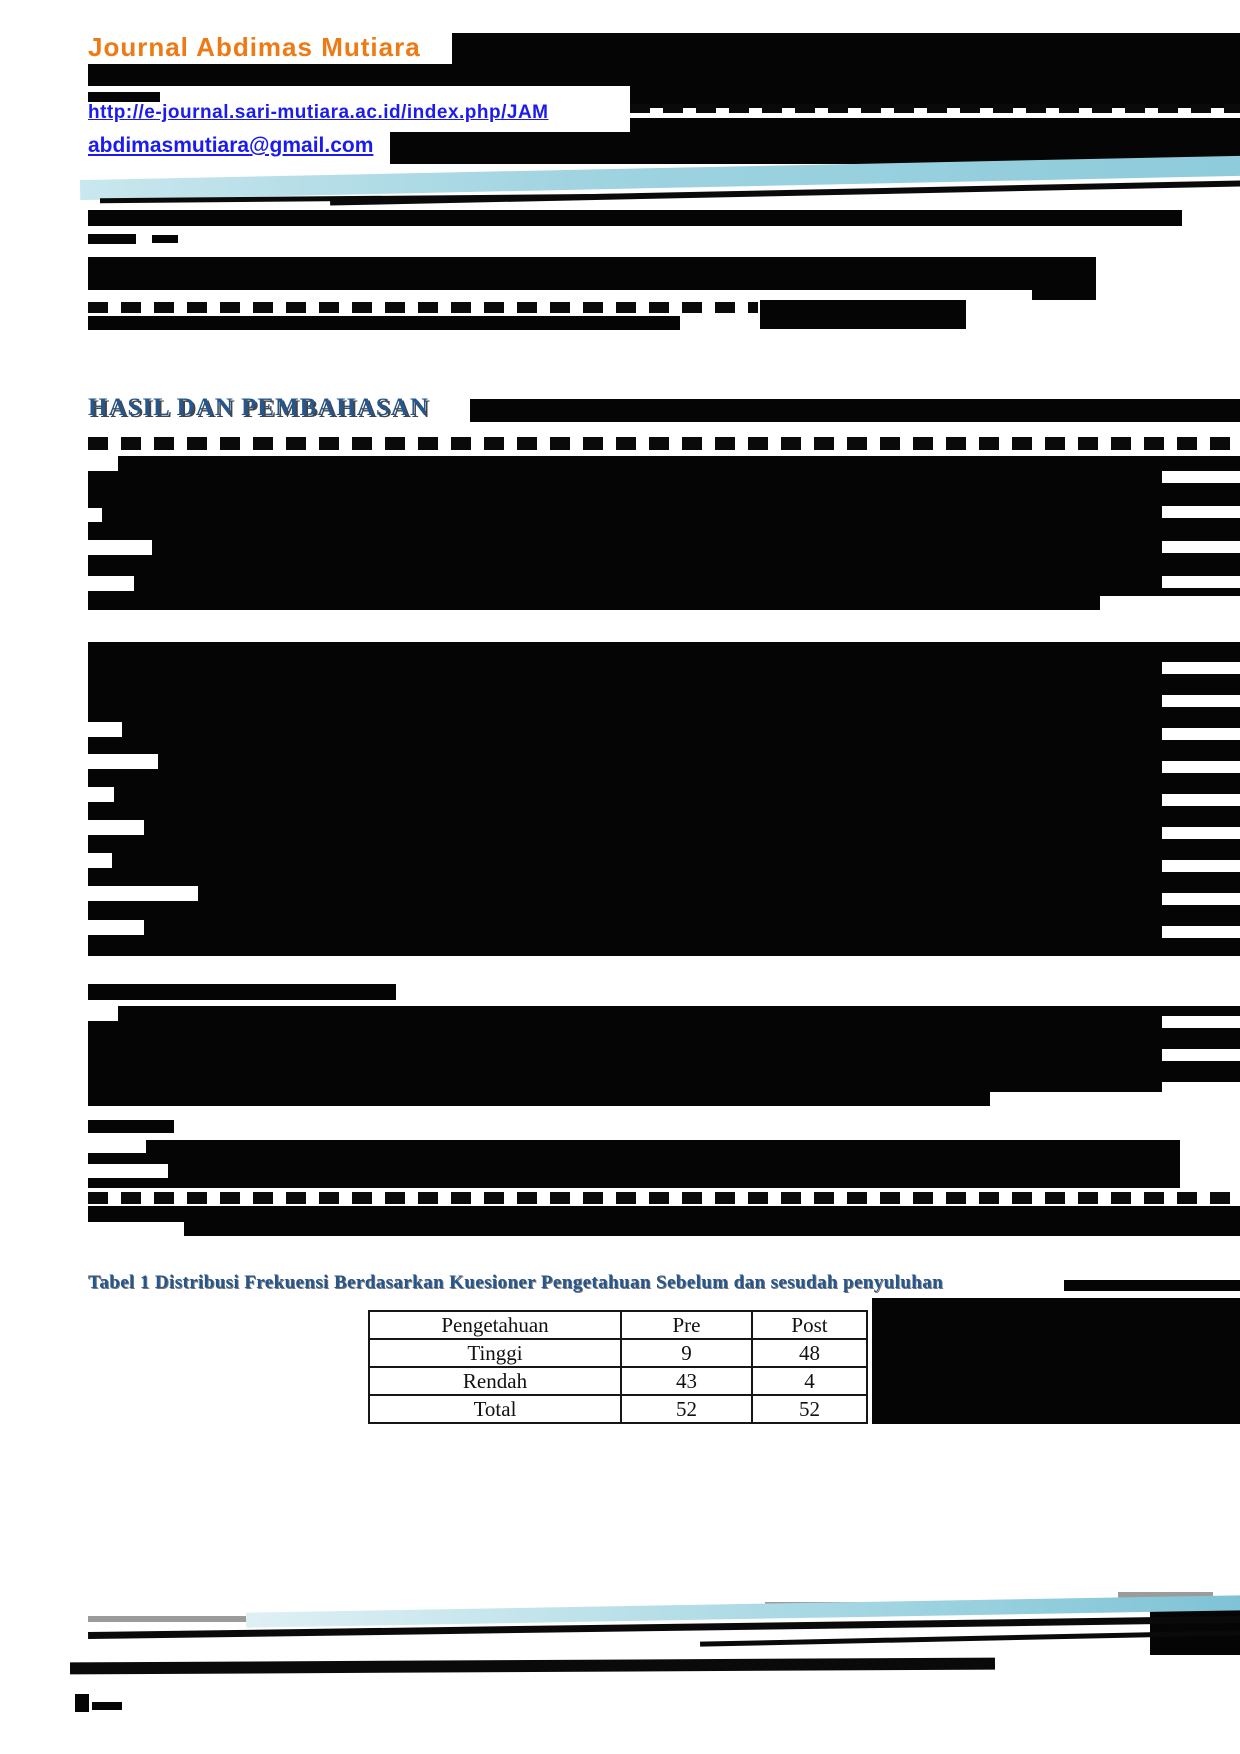 Image resolution: width=1240 pixels, height=1754 pixels. Describe the element at coordinates (686, 1353) in the screenshot. I see `table-cell: 9` at that location.